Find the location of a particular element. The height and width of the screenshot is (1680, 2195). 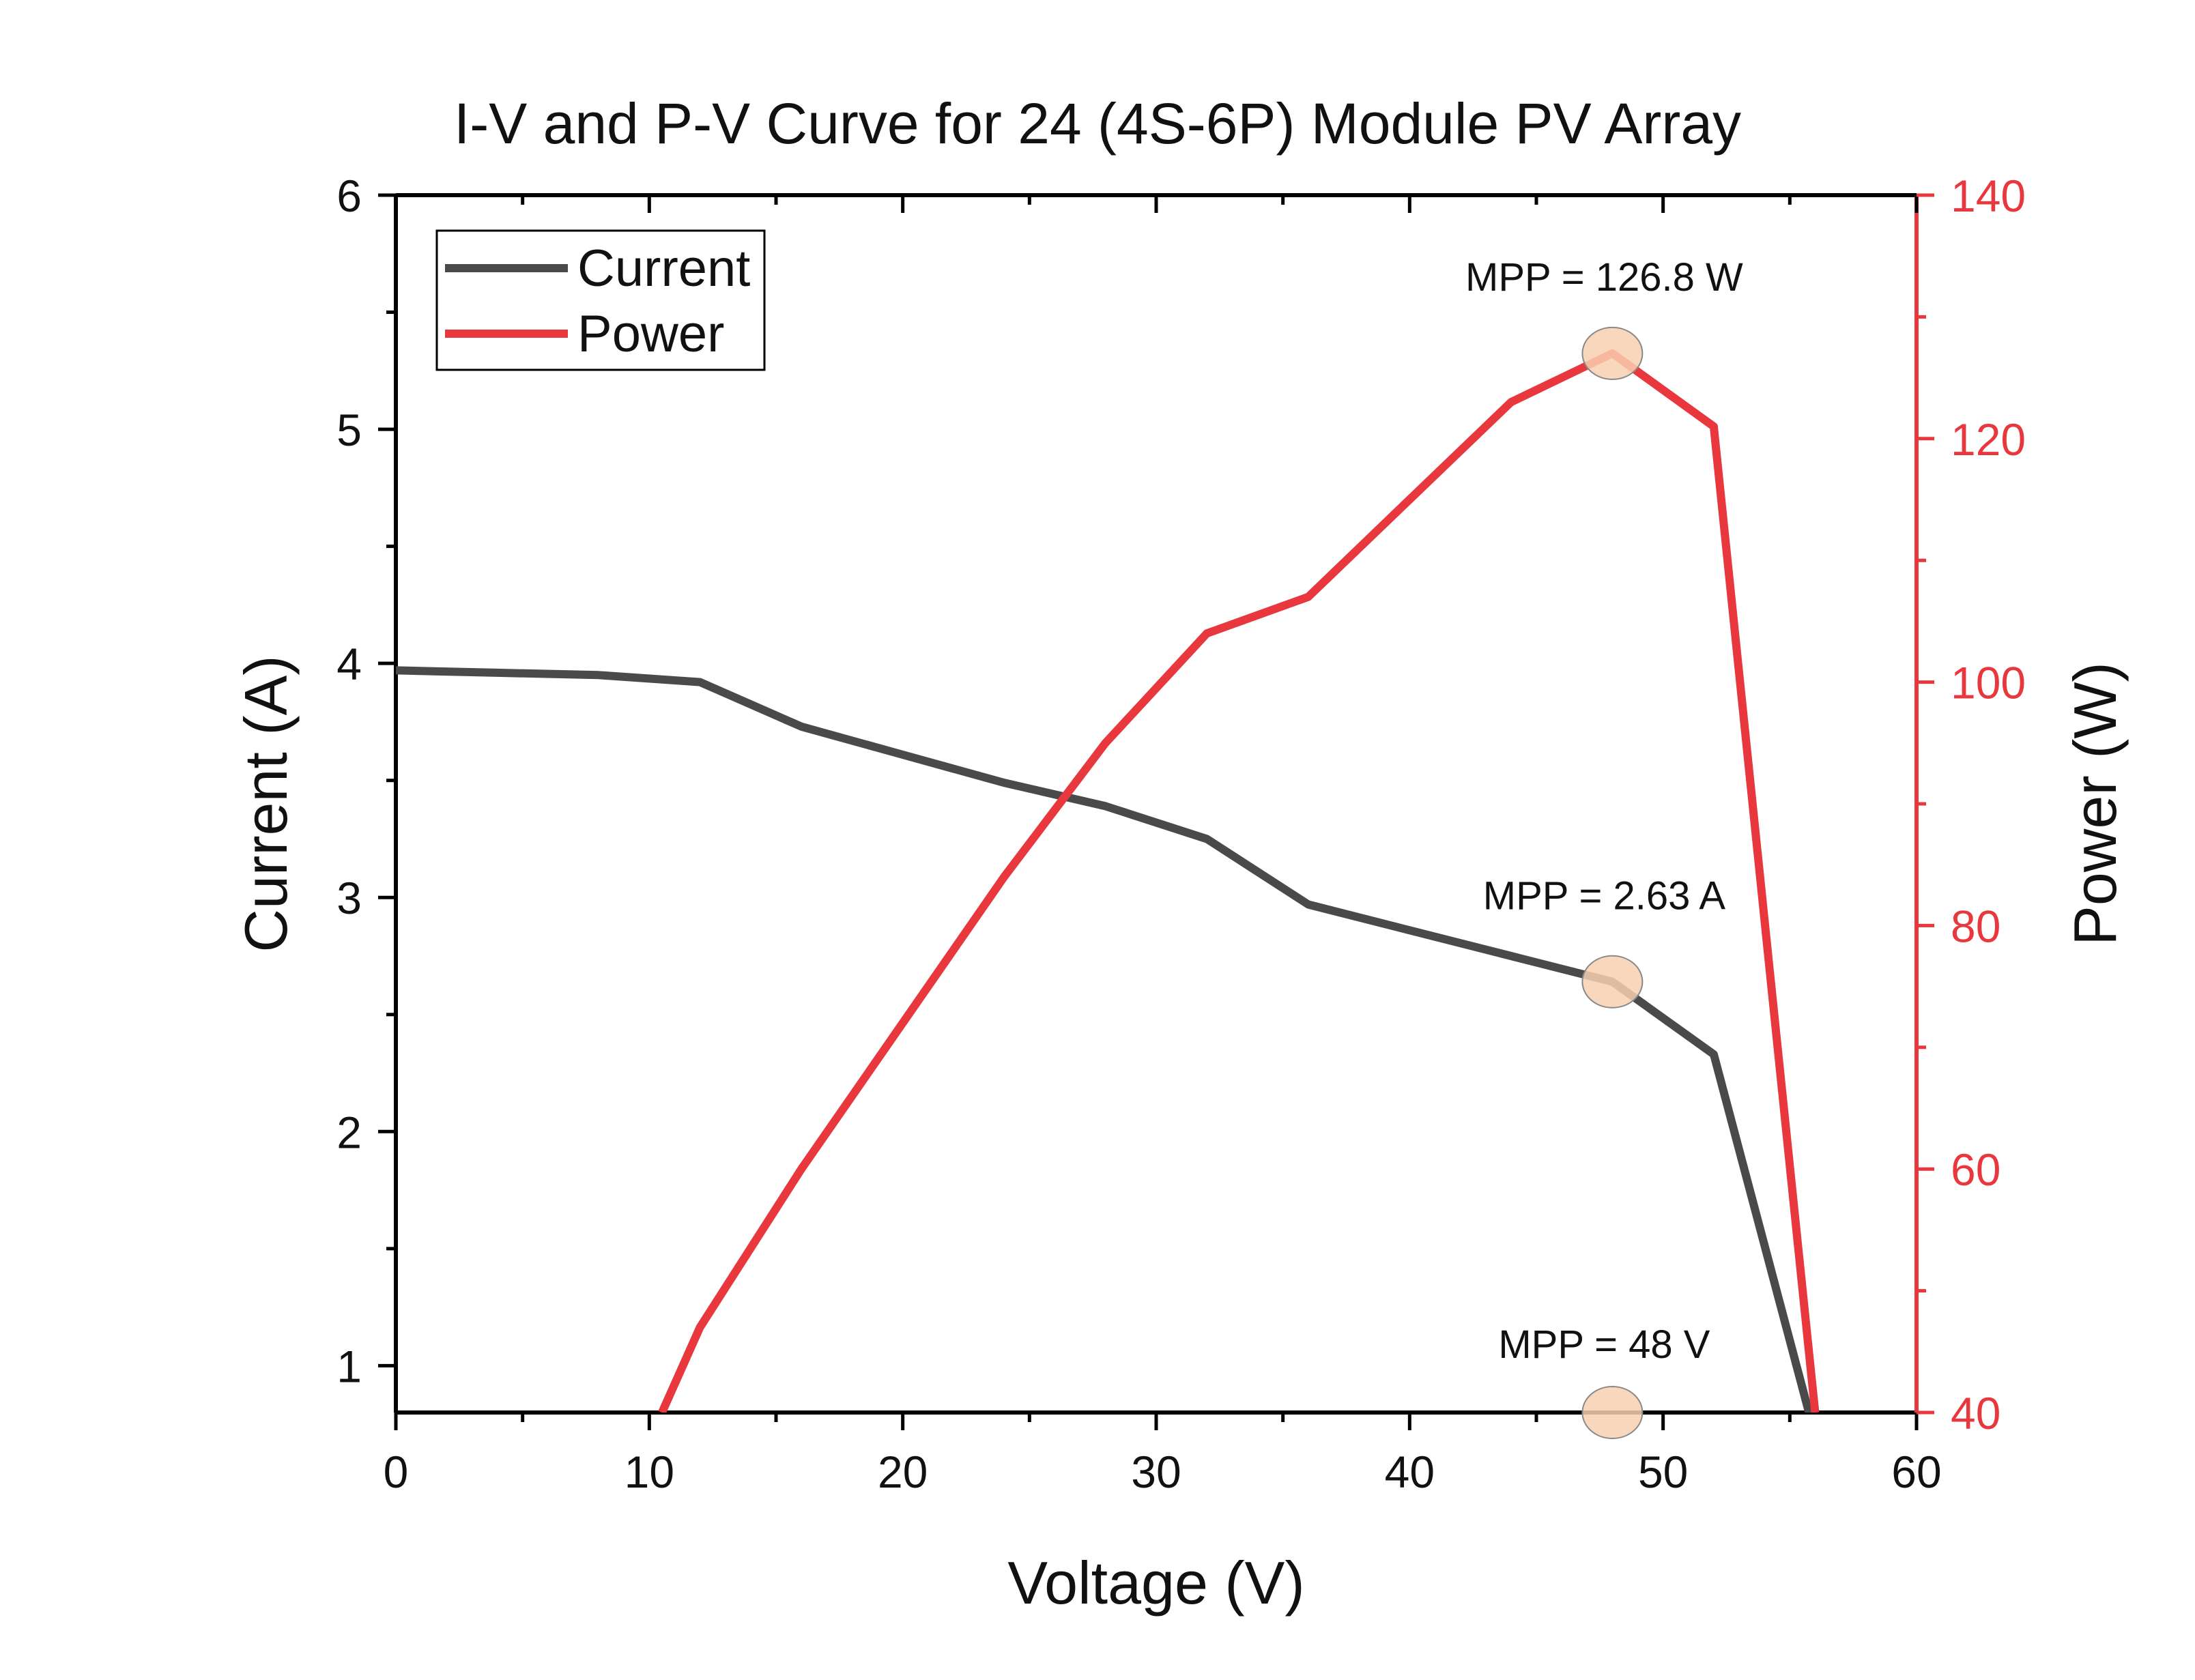

x-tick-label: 0 is located at coordinates (396, 1472).